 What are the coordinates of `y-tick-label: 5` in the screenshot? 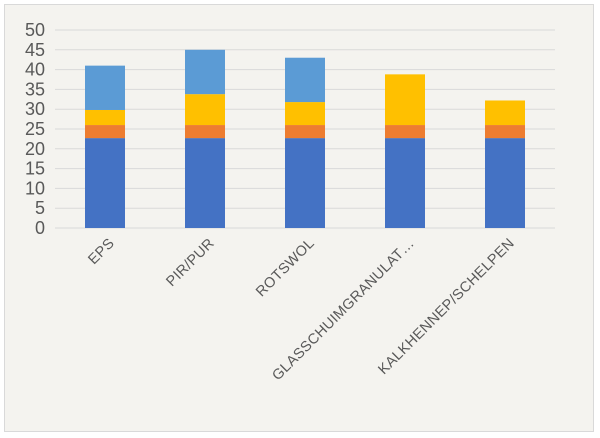 It's located at (40, 208).